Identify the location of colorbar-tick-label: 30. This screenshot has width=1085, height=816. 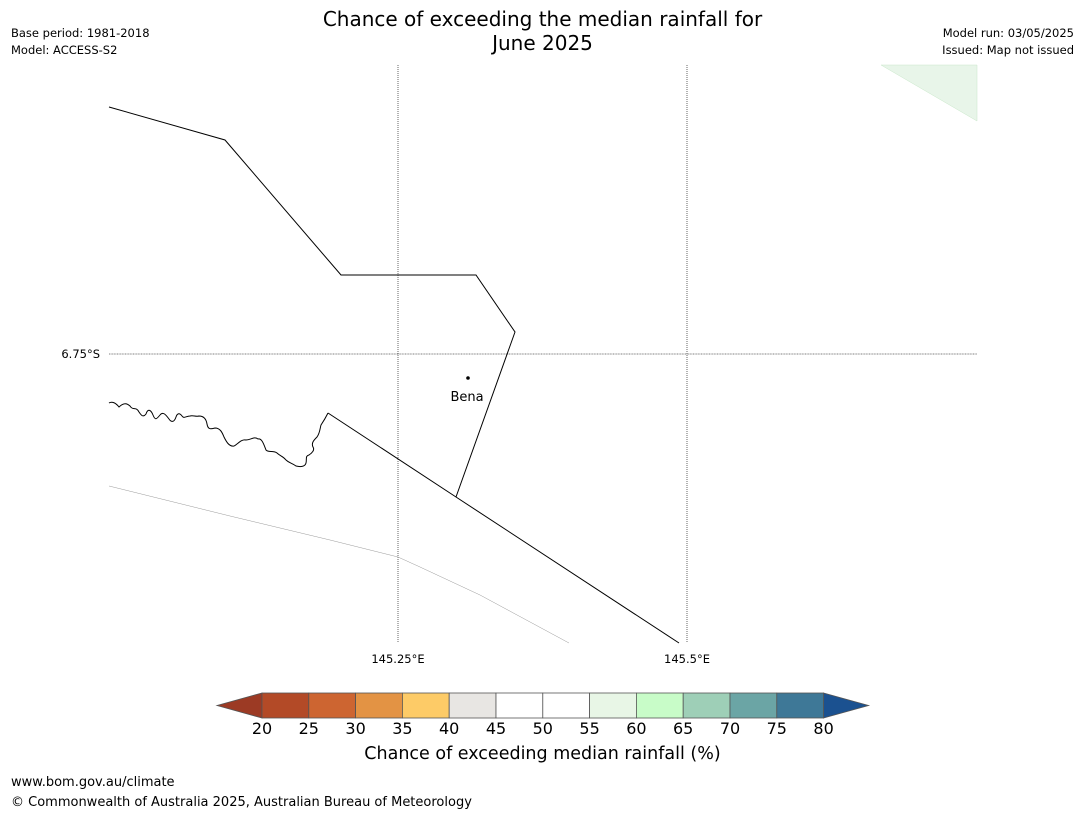
(355, 728).